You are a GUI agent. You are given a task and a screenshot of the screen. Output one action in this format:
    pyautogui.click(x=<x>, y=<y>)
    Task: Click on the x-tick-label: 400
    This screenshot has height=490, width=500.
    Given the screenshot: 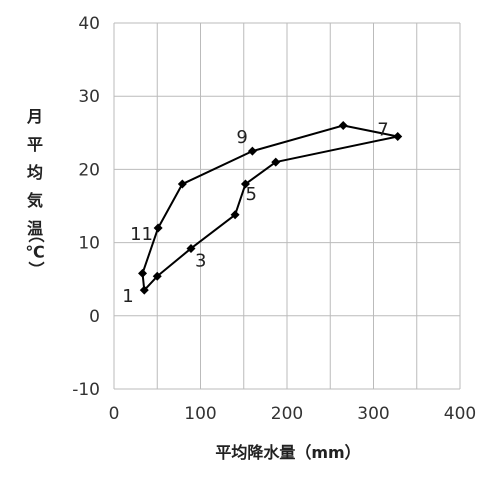 What is the action you would take?
    pyautogui.click(x=460, y=414)
    